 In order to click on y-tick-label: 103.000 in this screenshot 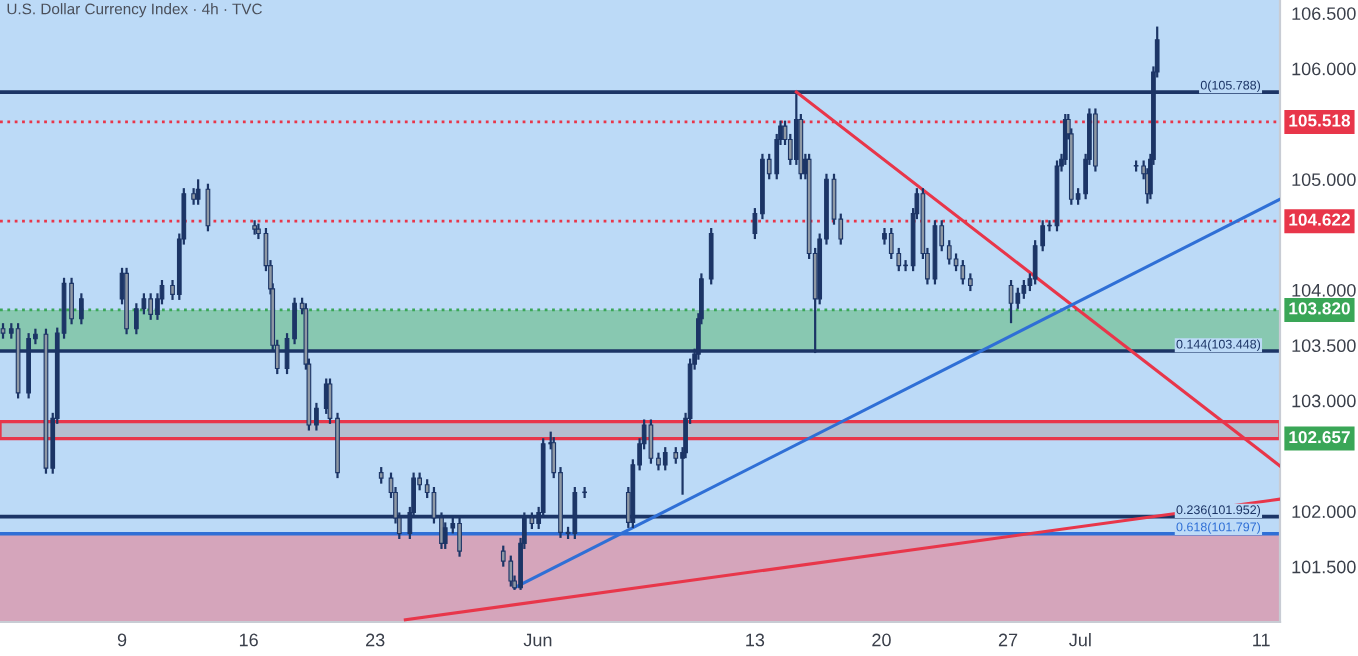, I will do `click(1324, 401)`.